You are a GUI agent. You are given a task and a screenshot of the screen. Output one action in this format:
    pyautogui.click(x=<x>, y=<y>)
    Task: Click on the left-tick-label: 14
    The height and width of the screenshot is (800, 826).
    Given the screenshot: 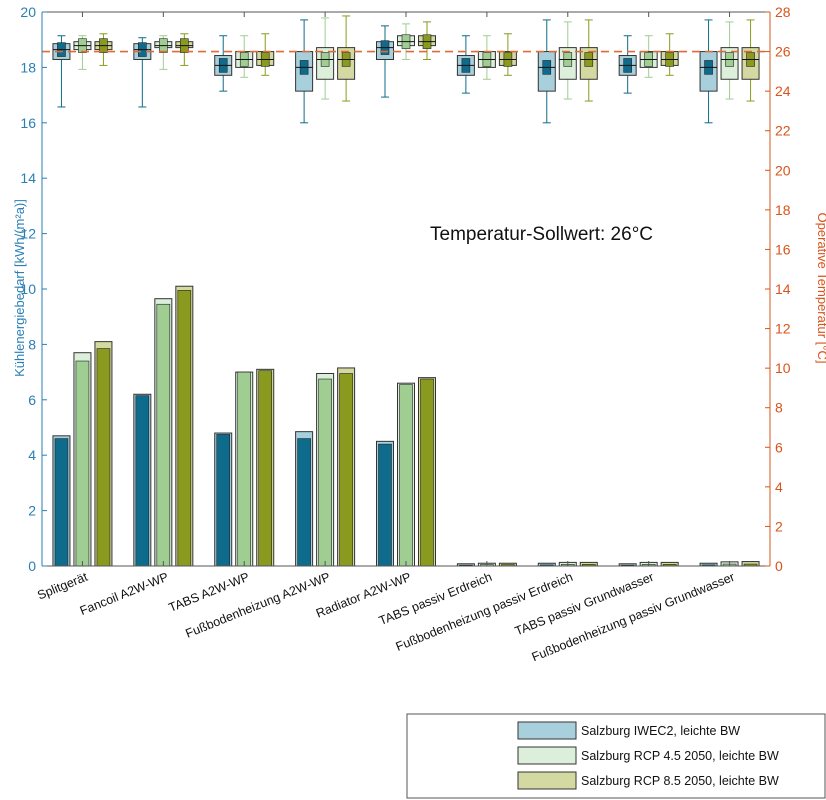 What is the action you would take?
    pyautogui.click(x=28, y=178)
    